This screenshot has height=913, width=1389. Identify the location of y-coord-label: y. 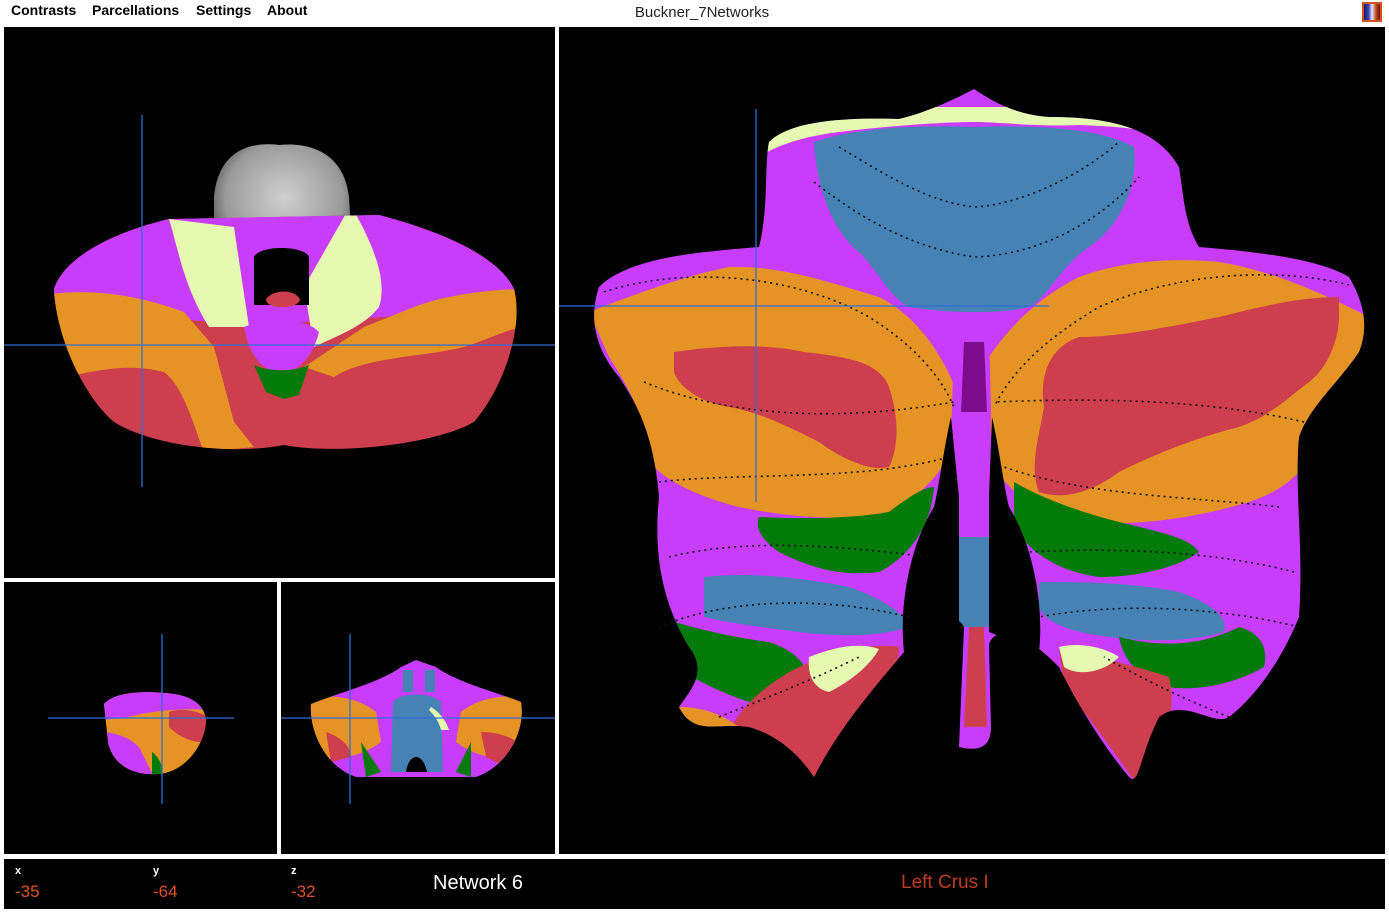
(156, 871).